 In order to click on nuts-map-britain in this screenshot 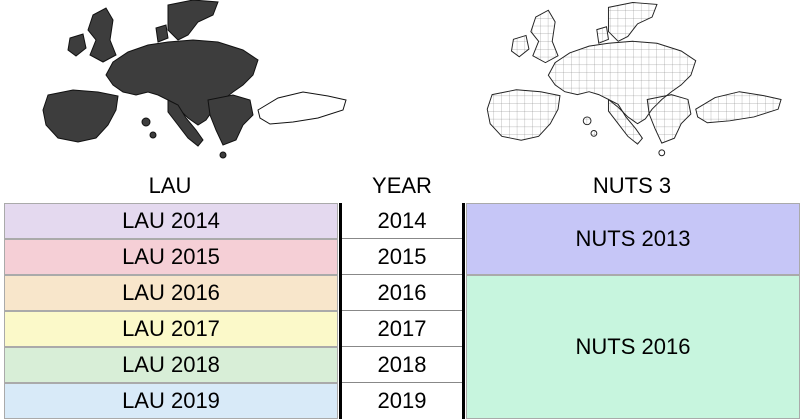, I will do `click(544, 36)`.